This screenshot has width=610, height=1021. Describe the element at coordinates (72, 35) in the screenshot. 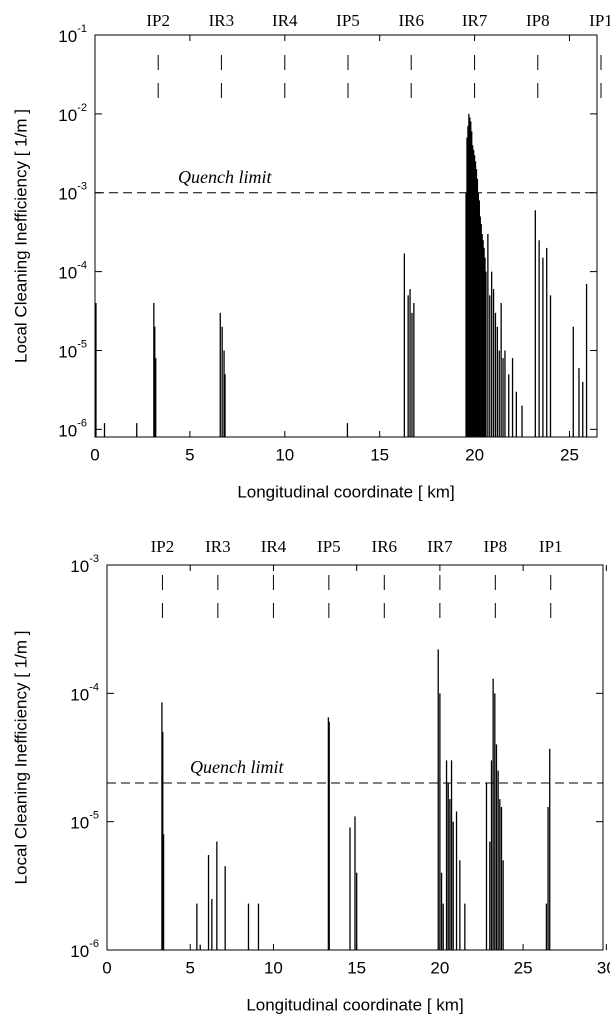

I see `y-tick-label: 10⁻¹` at that location.